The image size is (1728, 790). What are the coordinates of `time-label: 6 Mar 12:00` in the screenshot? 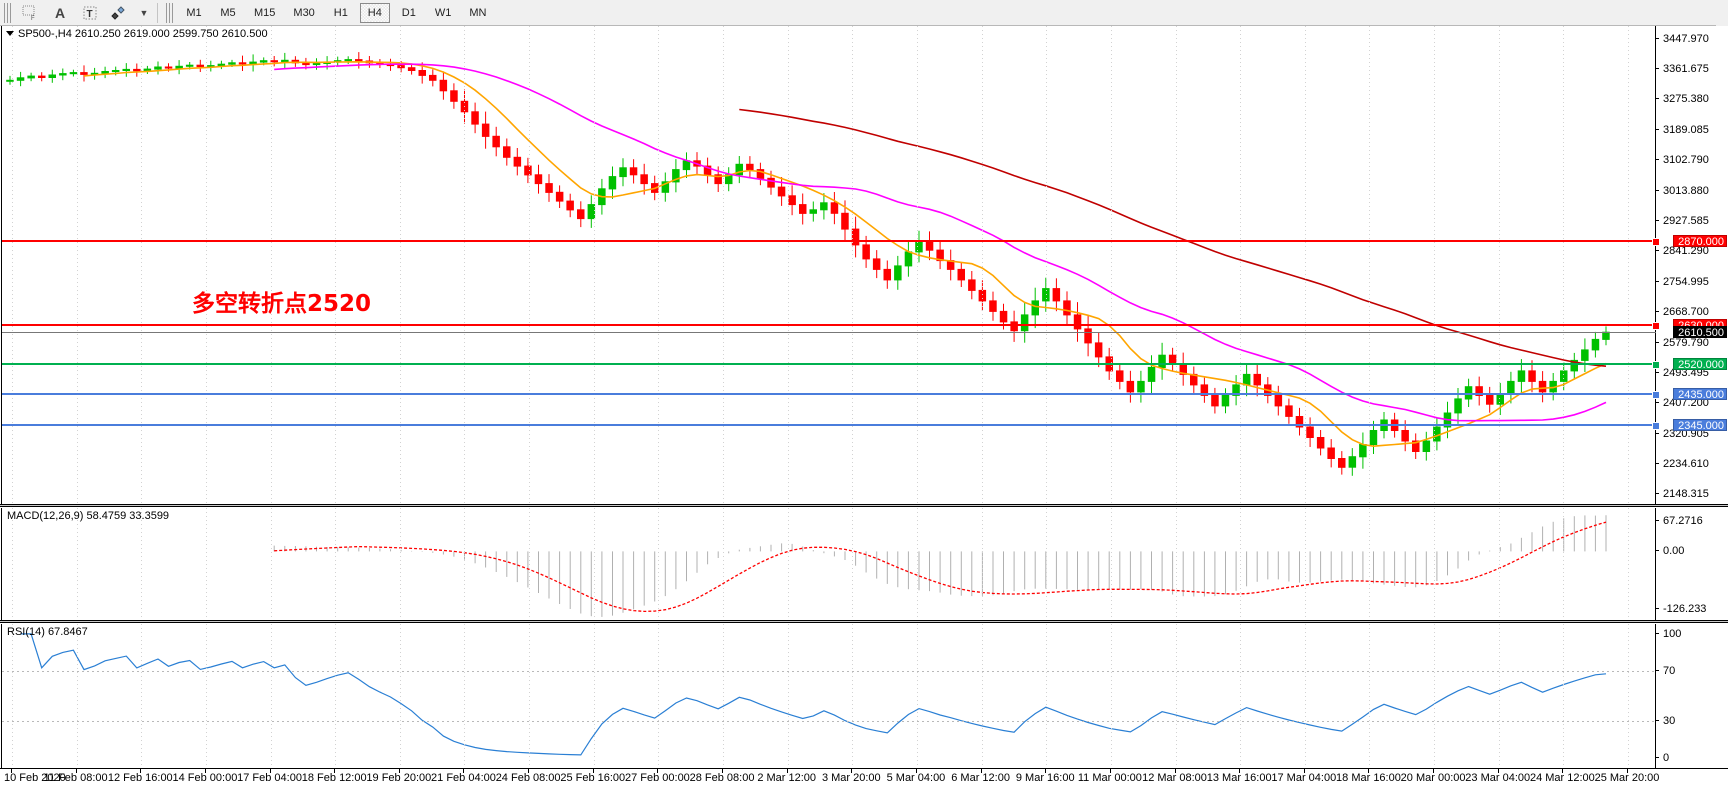 It's located at (980, 778).